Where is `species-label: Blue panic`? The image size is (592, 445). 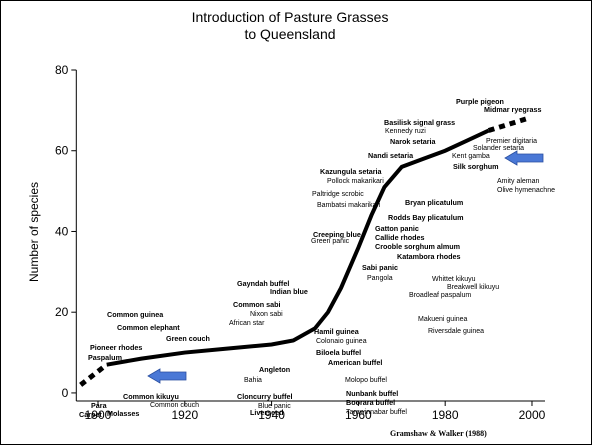
species-label: Blue panic is located at coordinates (274, 406).